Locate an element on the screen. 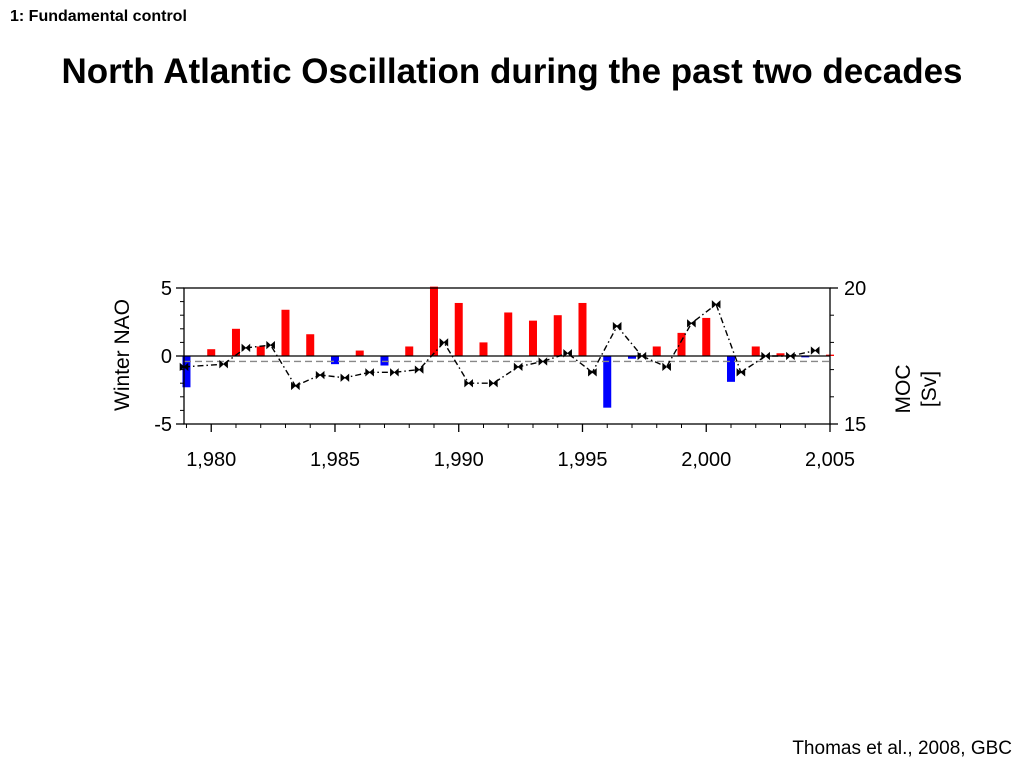 The height and width of the screenshot is (768, 1024). nao-bar-1997 is located at coordinates (631, 357).